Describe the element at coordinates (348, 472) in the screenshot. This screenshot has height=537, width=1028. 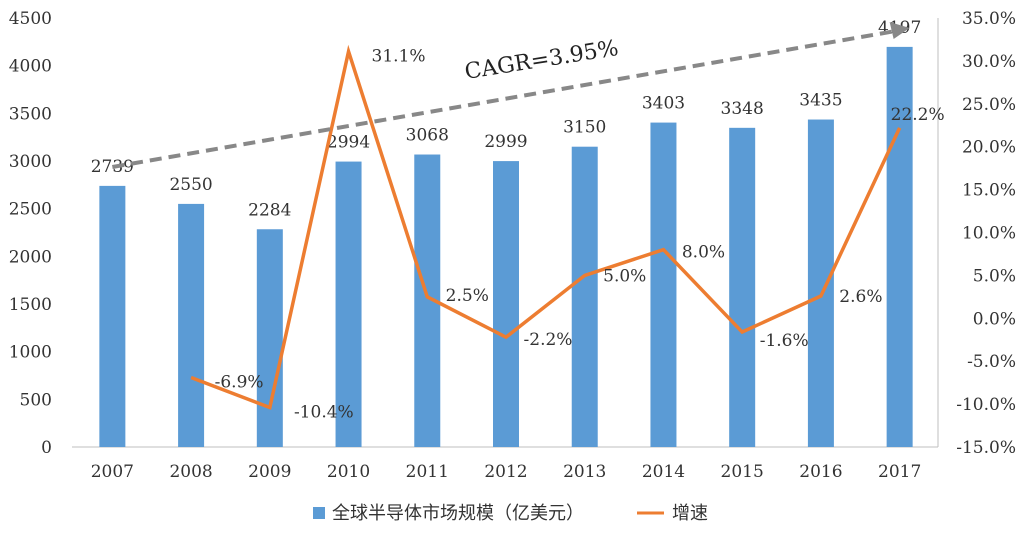
I see `x-tick-label: 2010` at that location.